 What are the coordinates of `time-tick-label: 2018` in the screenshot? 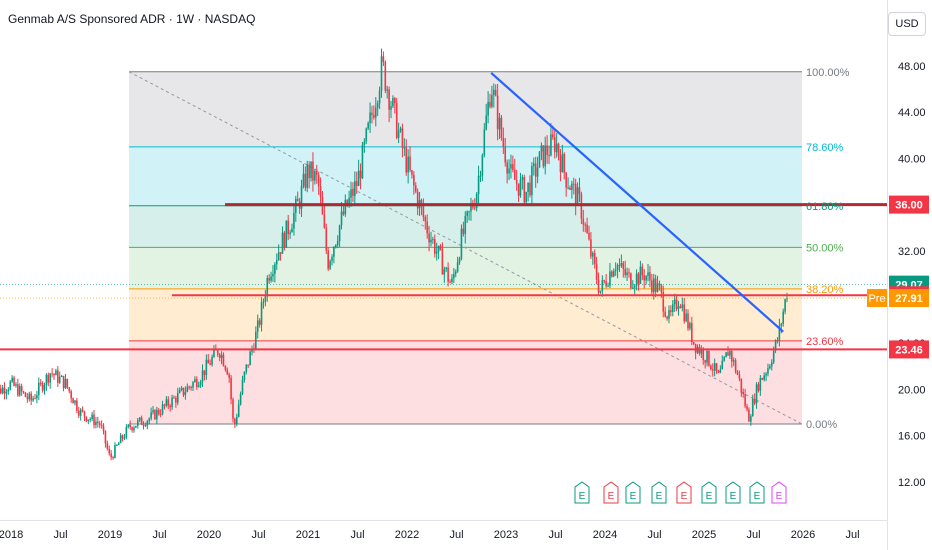 It's located at (11, 535).